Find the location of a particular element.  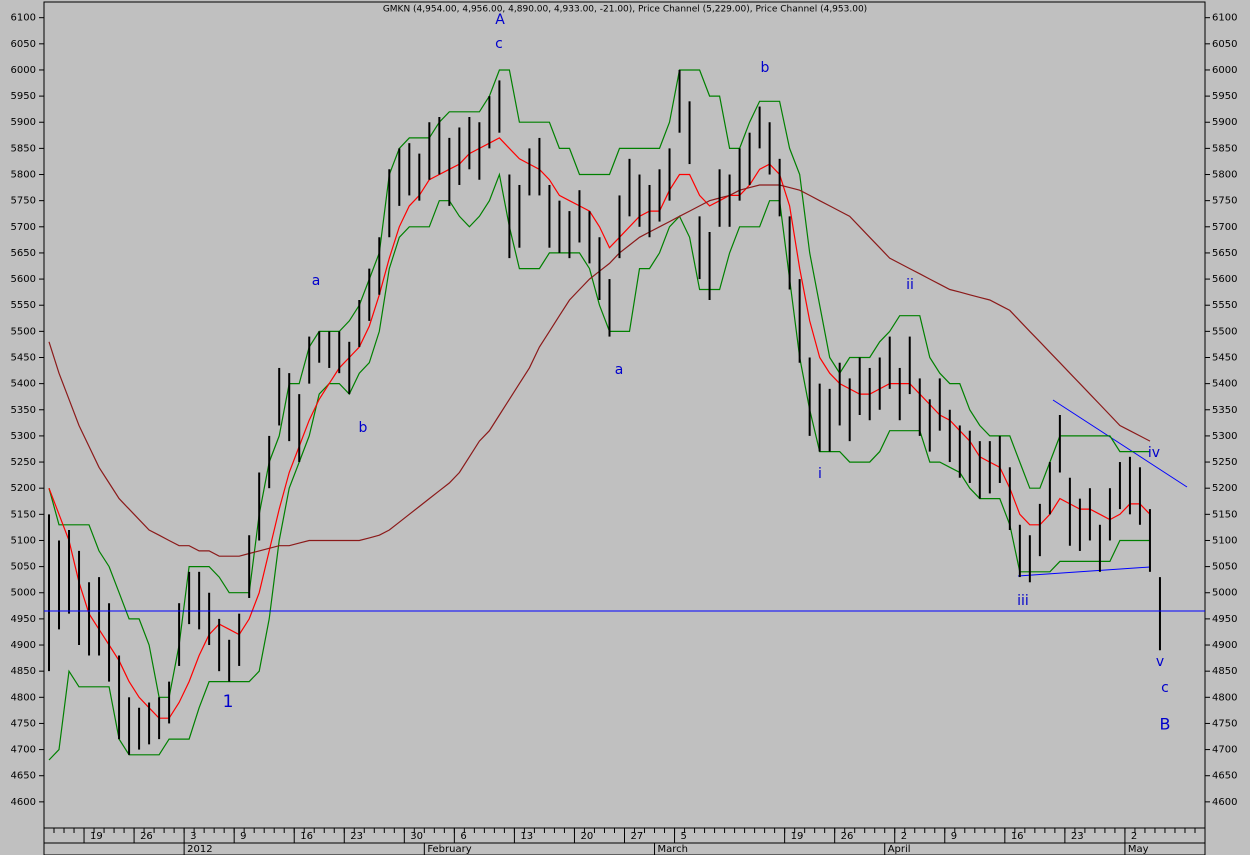

wave-label: B is located at coordinates (1165, 724).